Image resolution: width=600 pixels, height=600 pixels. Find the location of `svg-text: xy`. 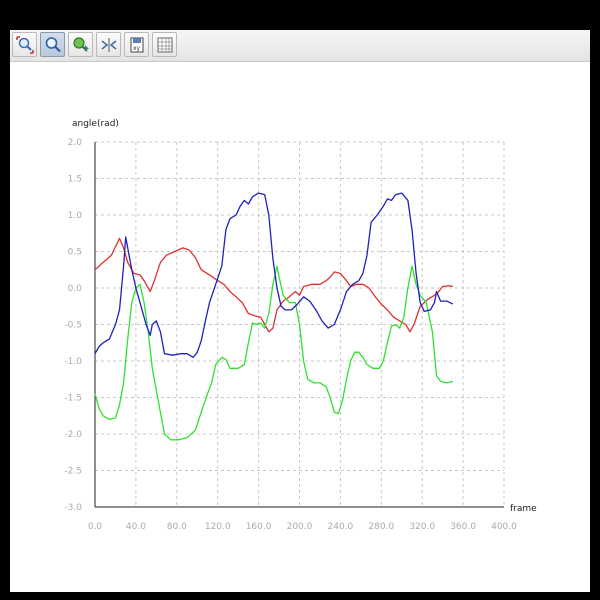

svg-text: xy is located at coordinates (137, 48).